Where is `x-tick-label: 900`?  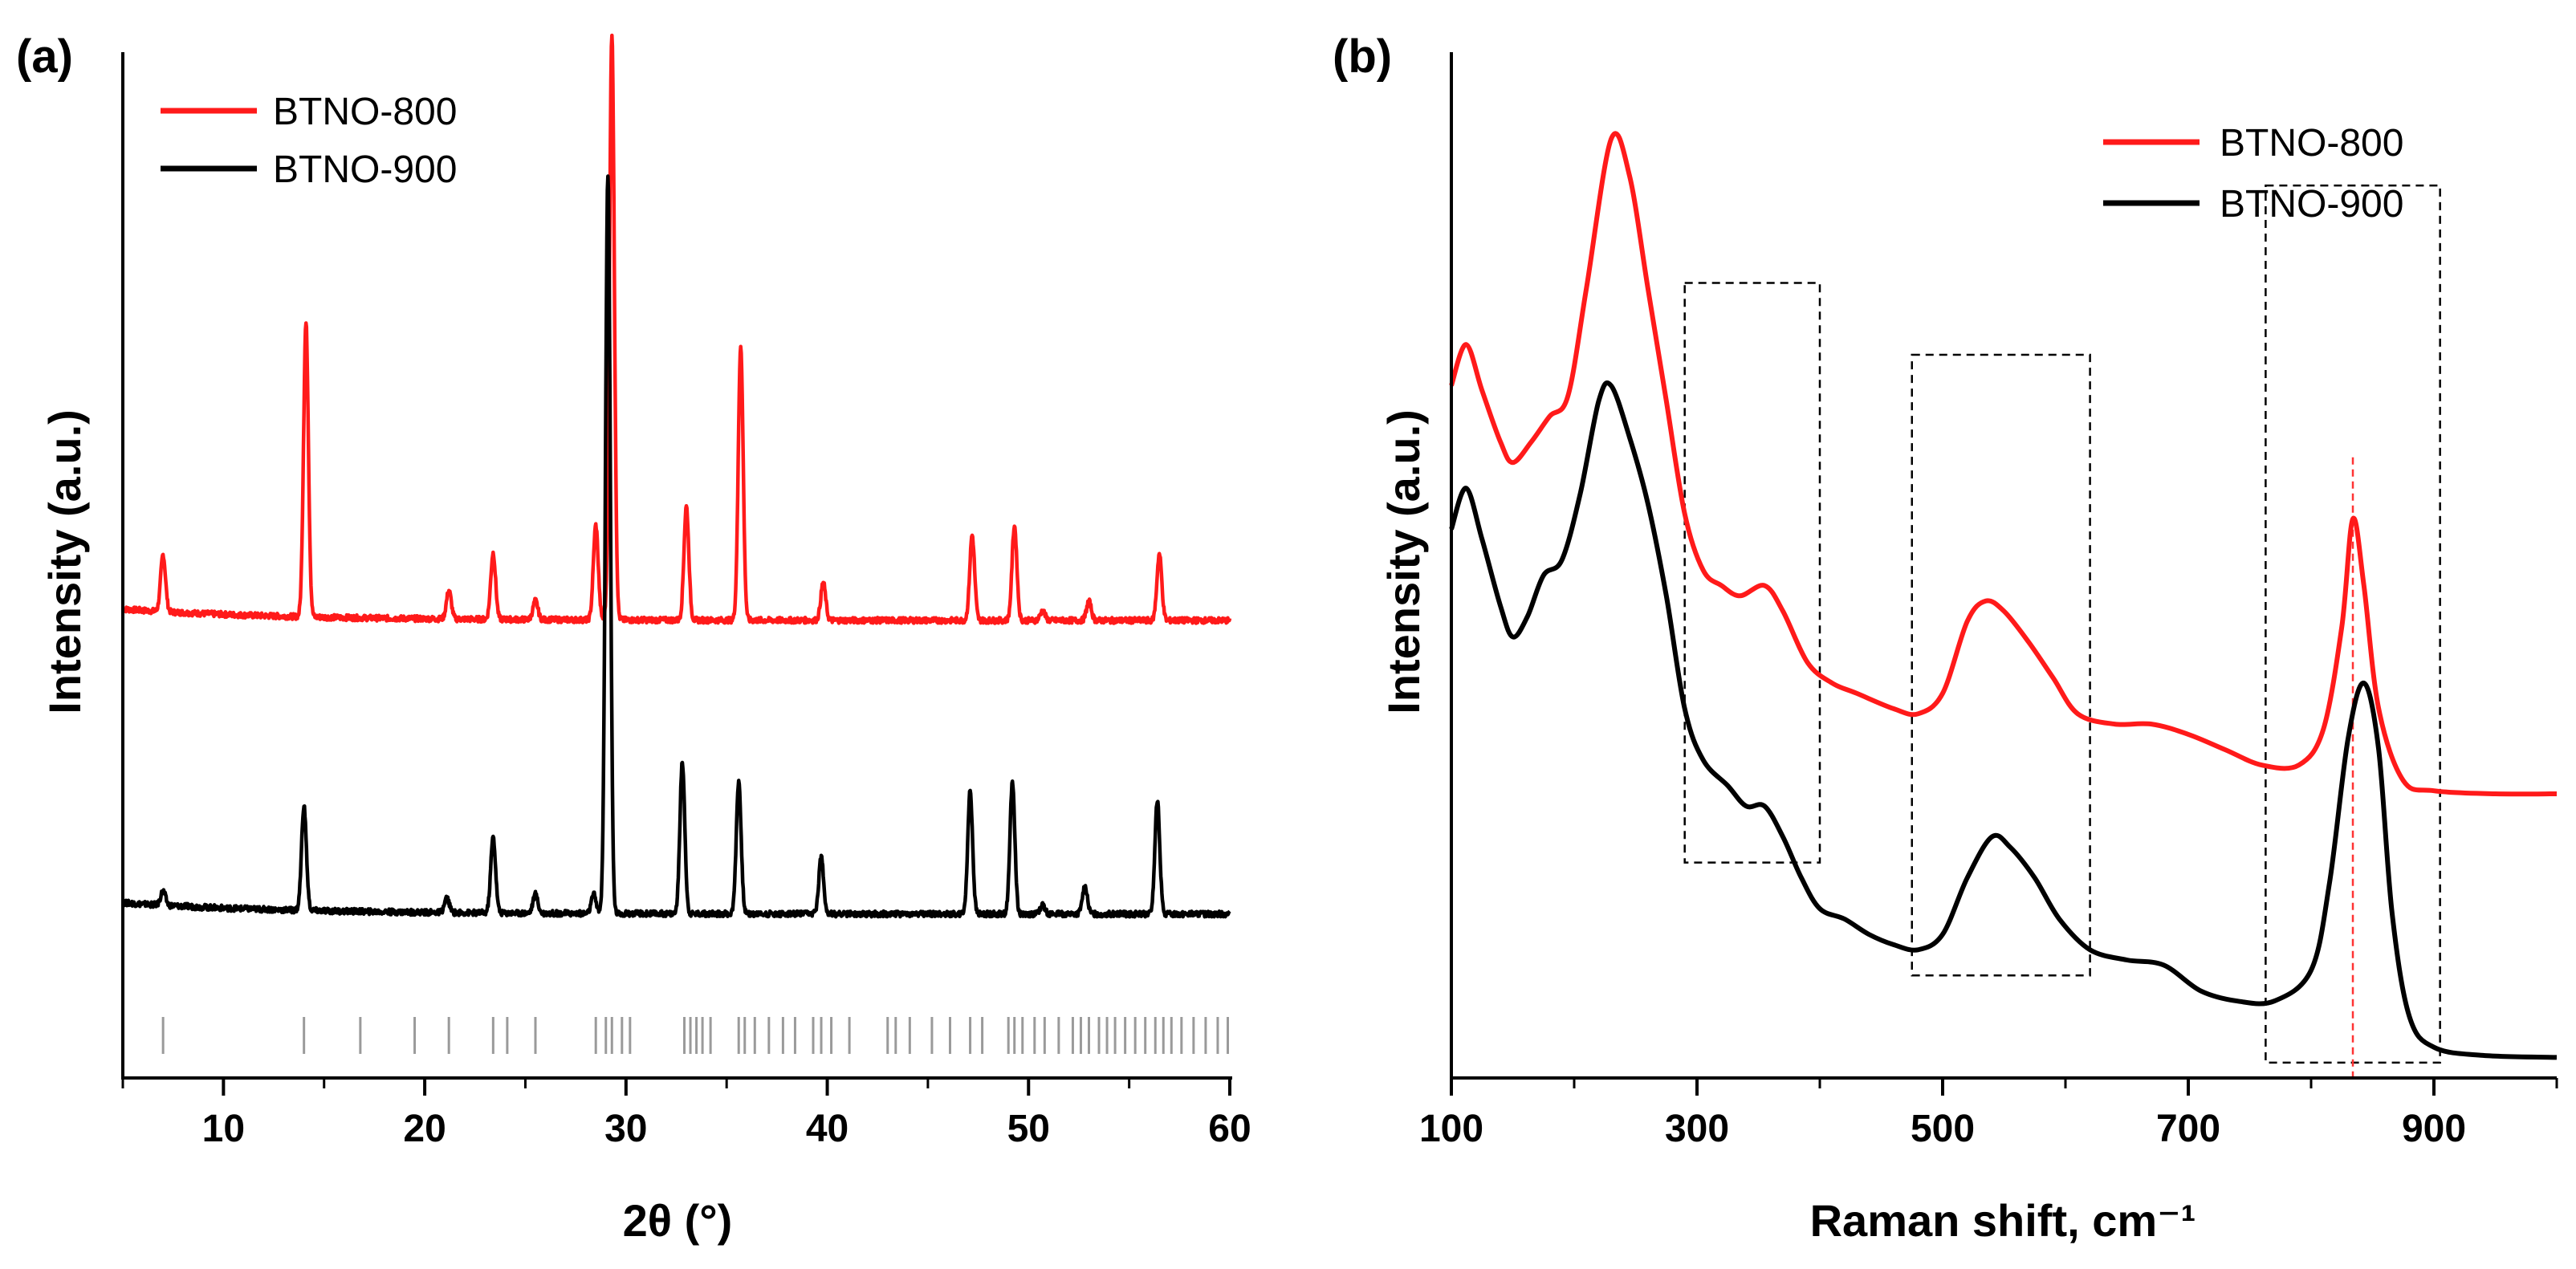 x-tick-label: 900 is located at coordinates (2434, 1129).